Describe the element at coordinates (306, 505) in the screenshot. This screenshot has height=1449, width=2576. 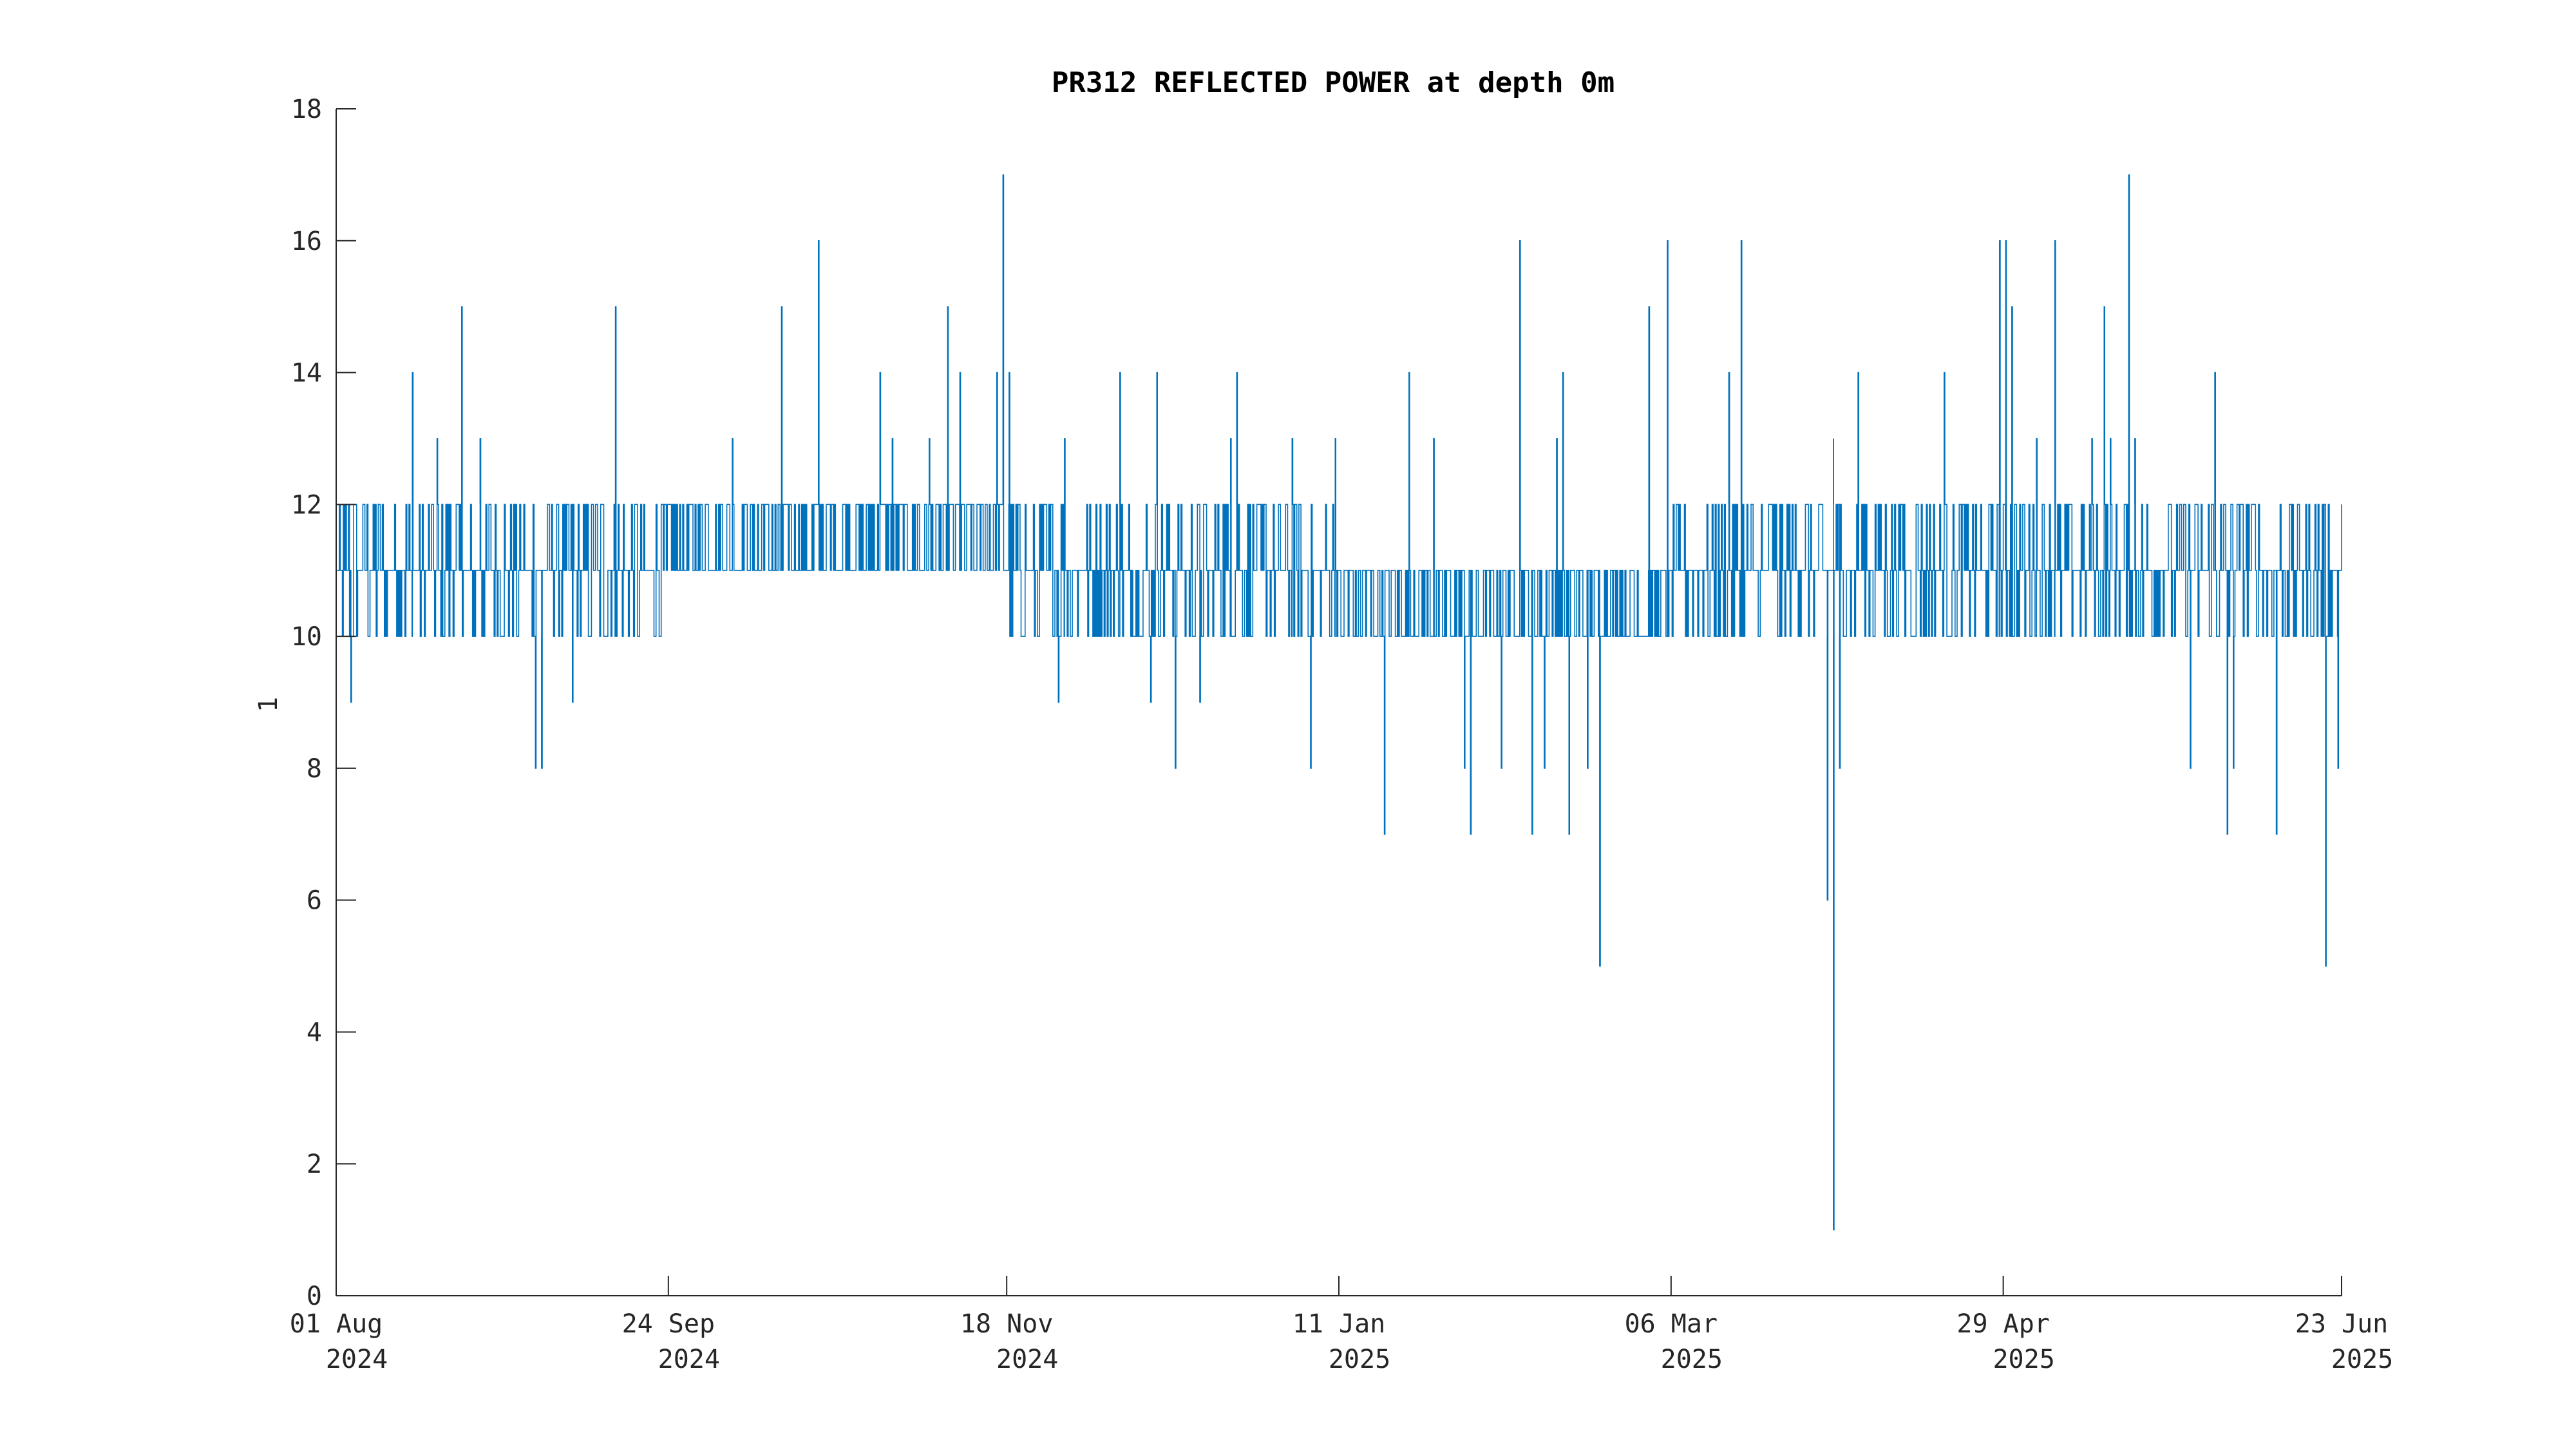
I see `y-tick-label: 12` at that location.